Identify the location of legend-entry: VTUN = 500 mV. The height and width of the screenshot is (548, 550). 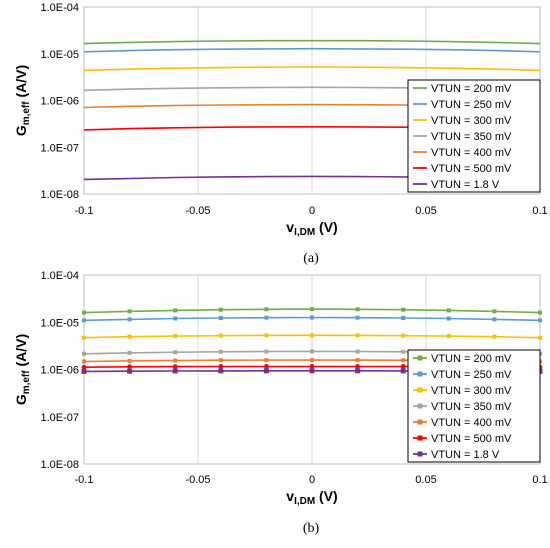
(471, 169).